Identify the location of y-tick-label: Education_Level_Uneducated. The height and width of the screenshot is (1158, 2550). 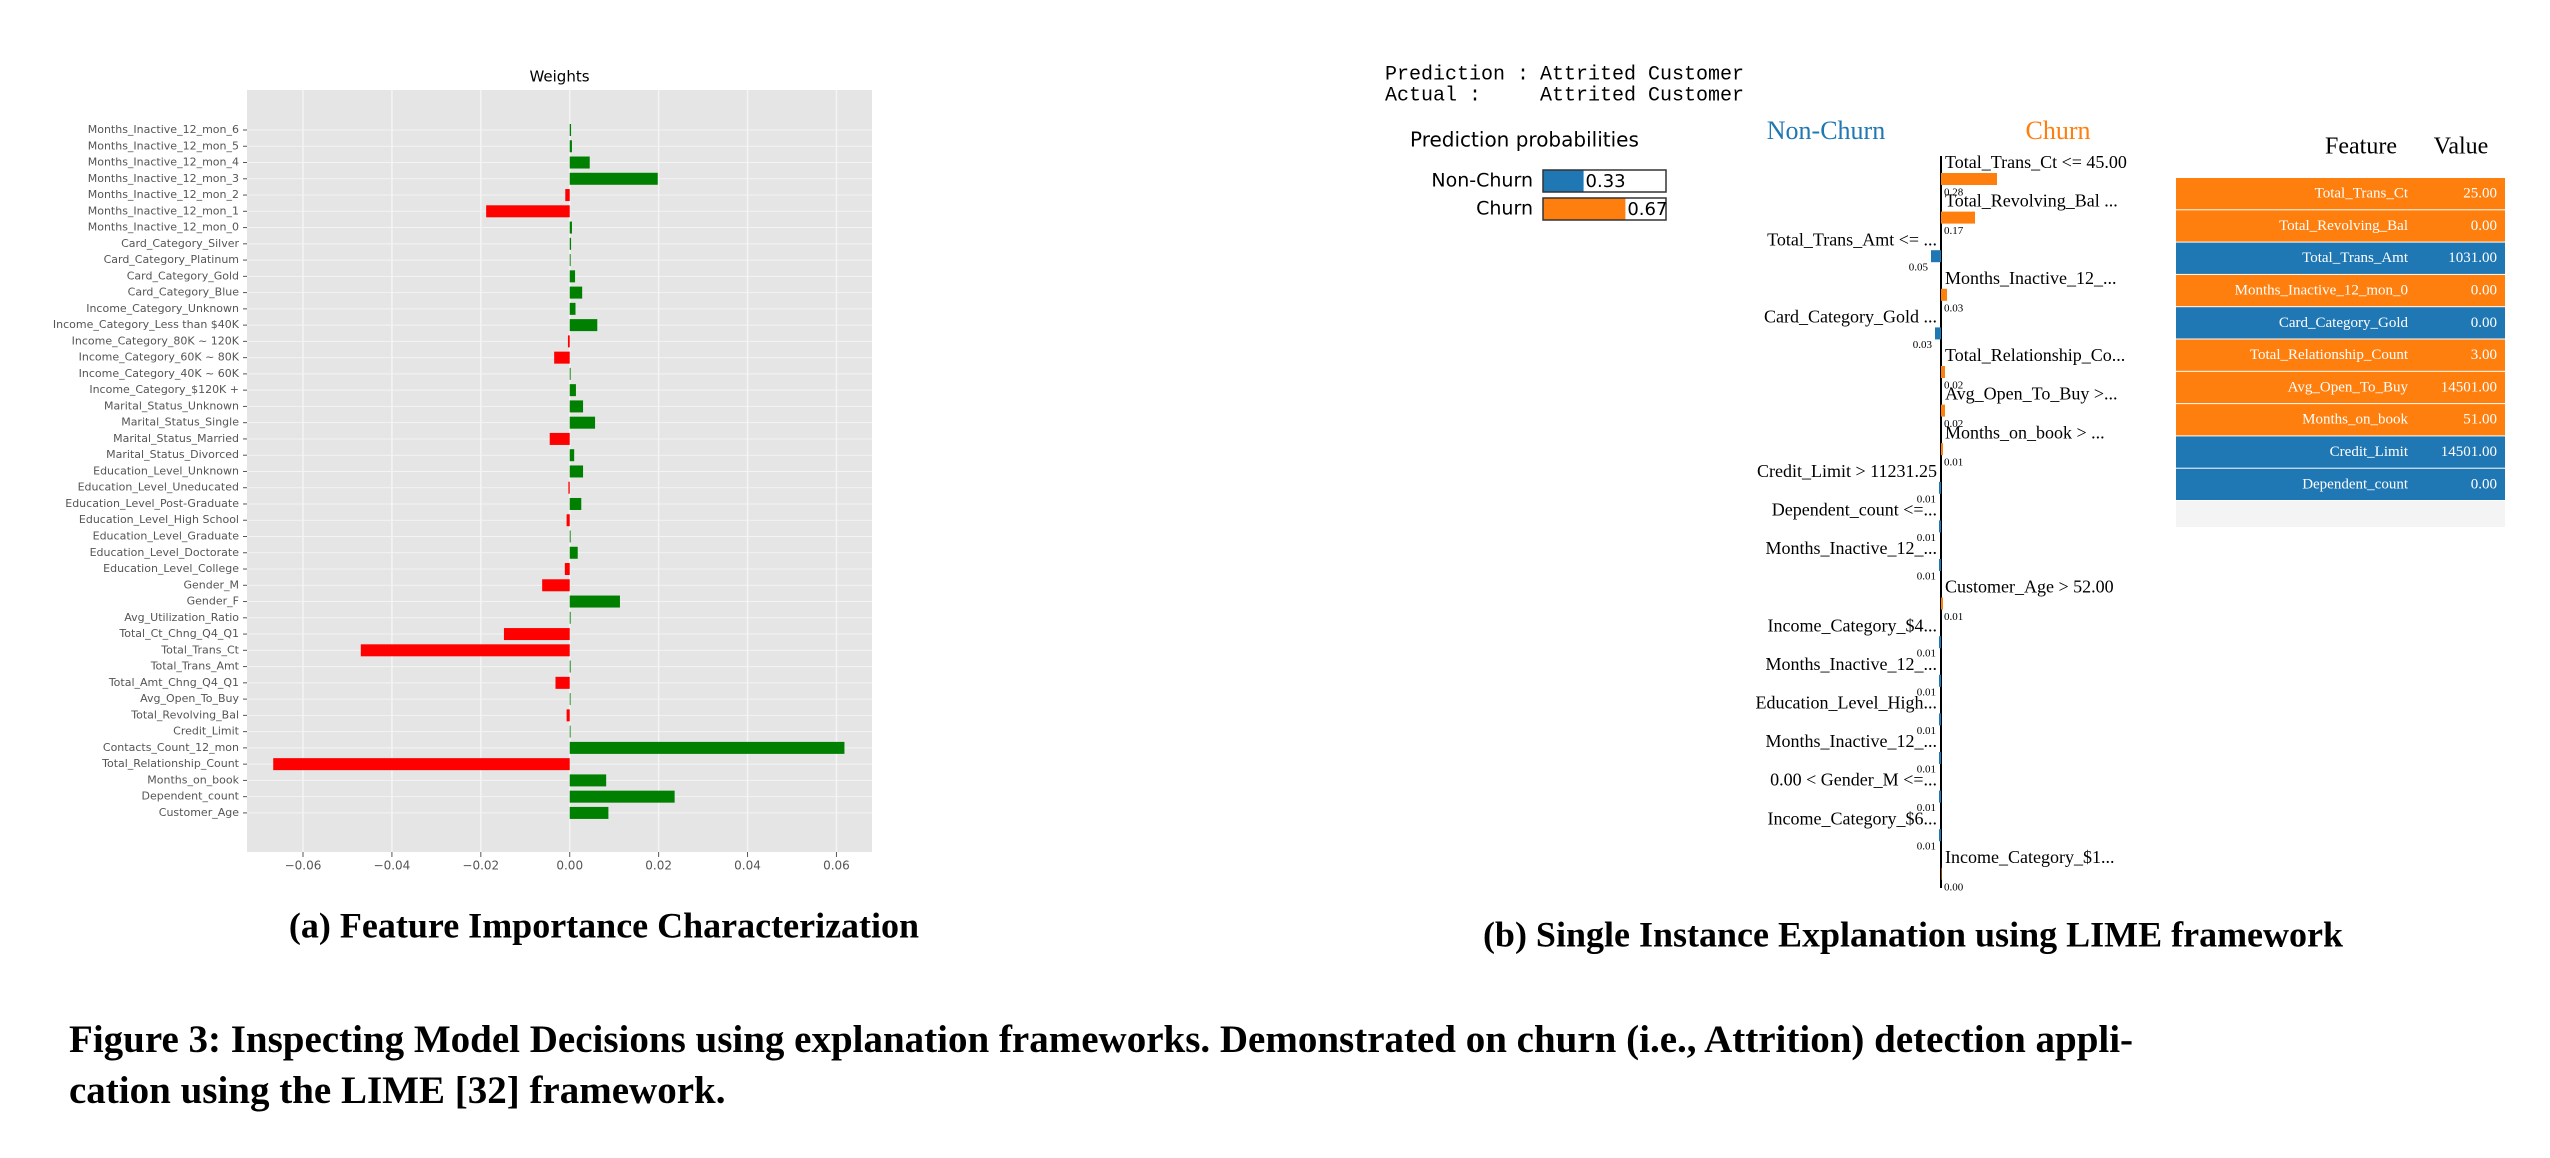
(158, 487).